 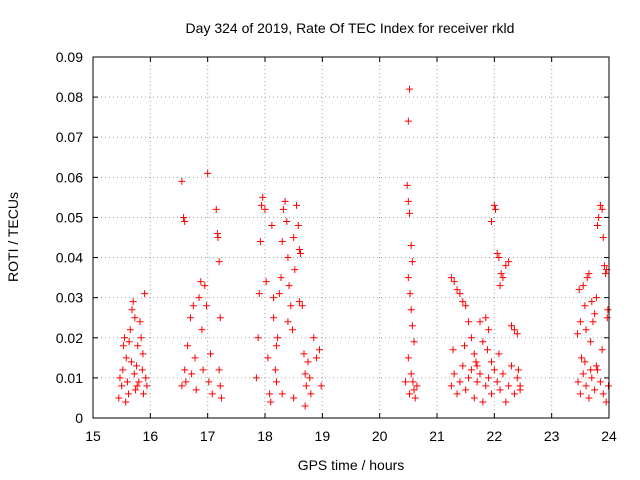 I want to click on y-tick-label: 0.02, so click(x=69, y=338).